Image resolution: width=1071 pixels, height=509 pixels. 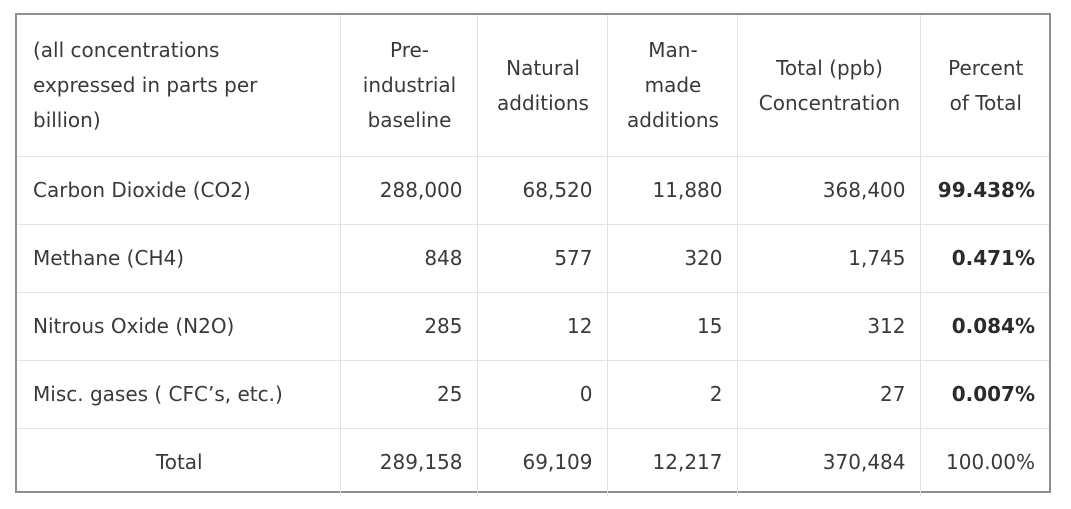 I want to click on header-pre-industrial-baseline: Pre-industrial baseline, so click(x=409, y=86).